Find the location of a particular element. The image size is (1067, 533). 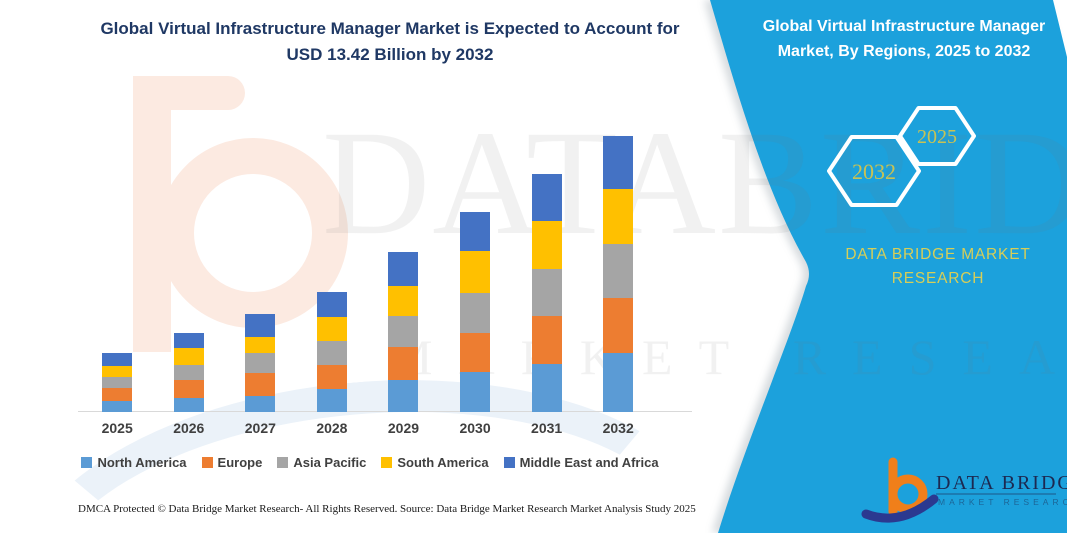

bar-segment-2029-south-america is located at coordinates (403, 300).